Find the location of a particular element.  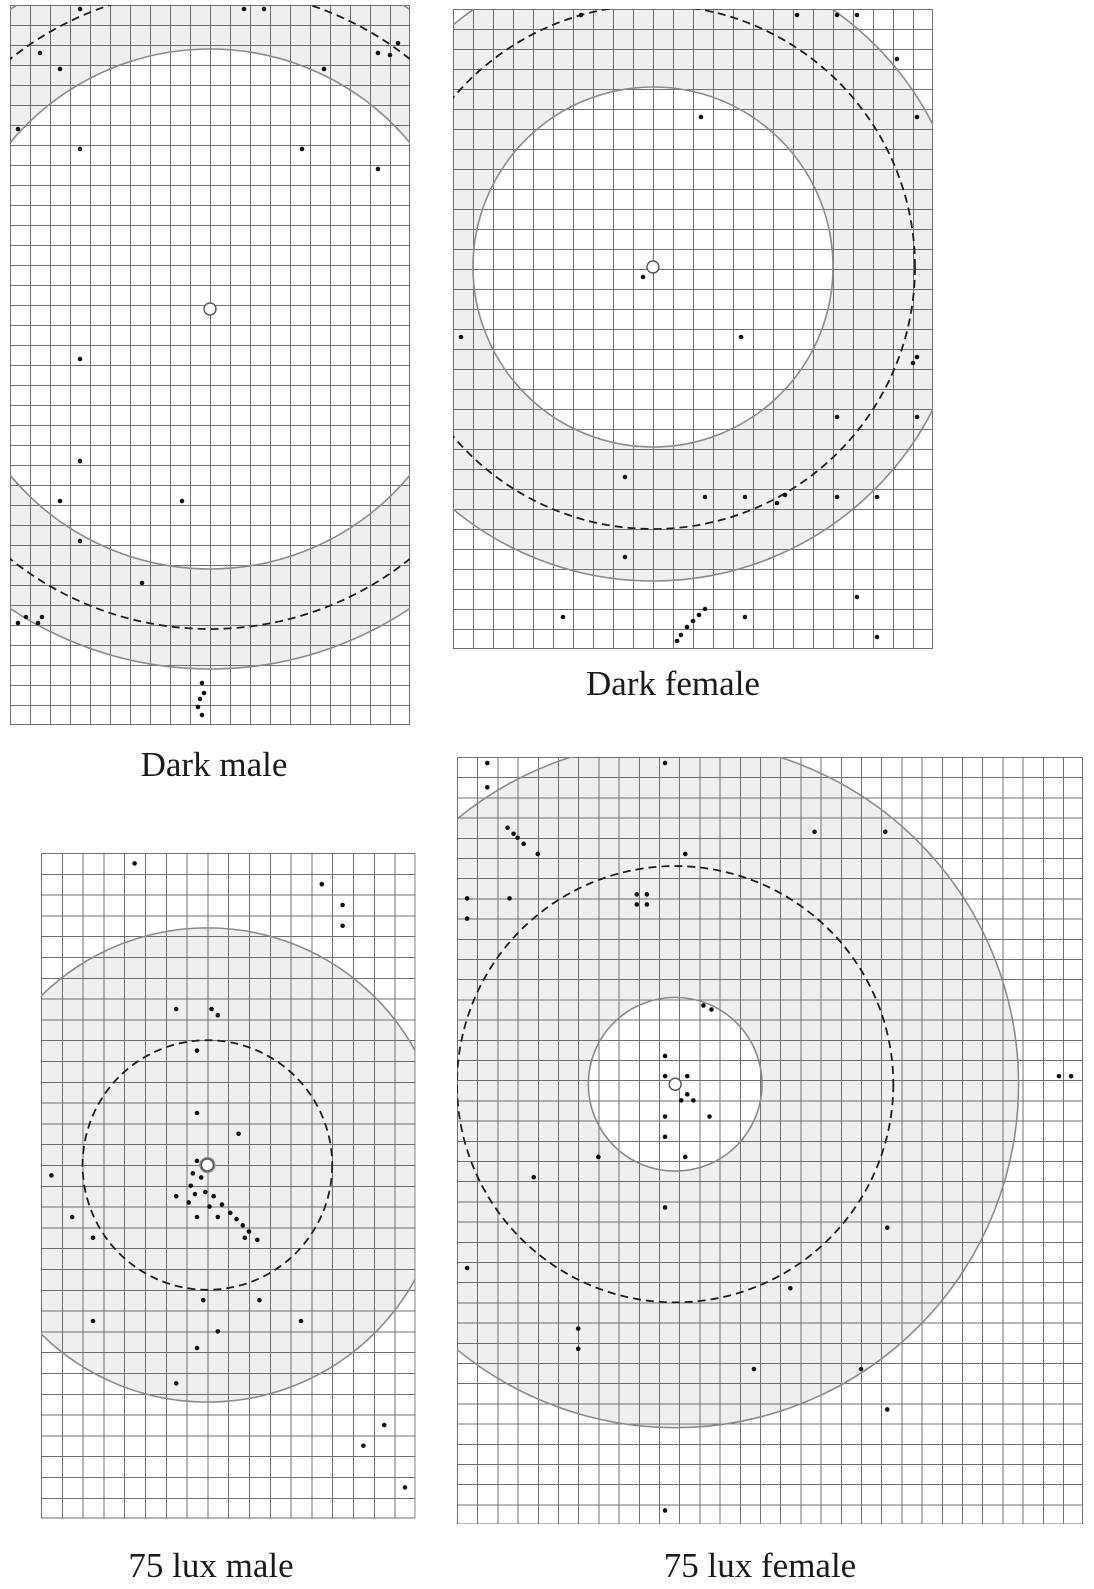

75-lux-male-outer-circle is located at coordinates (228, 1165).